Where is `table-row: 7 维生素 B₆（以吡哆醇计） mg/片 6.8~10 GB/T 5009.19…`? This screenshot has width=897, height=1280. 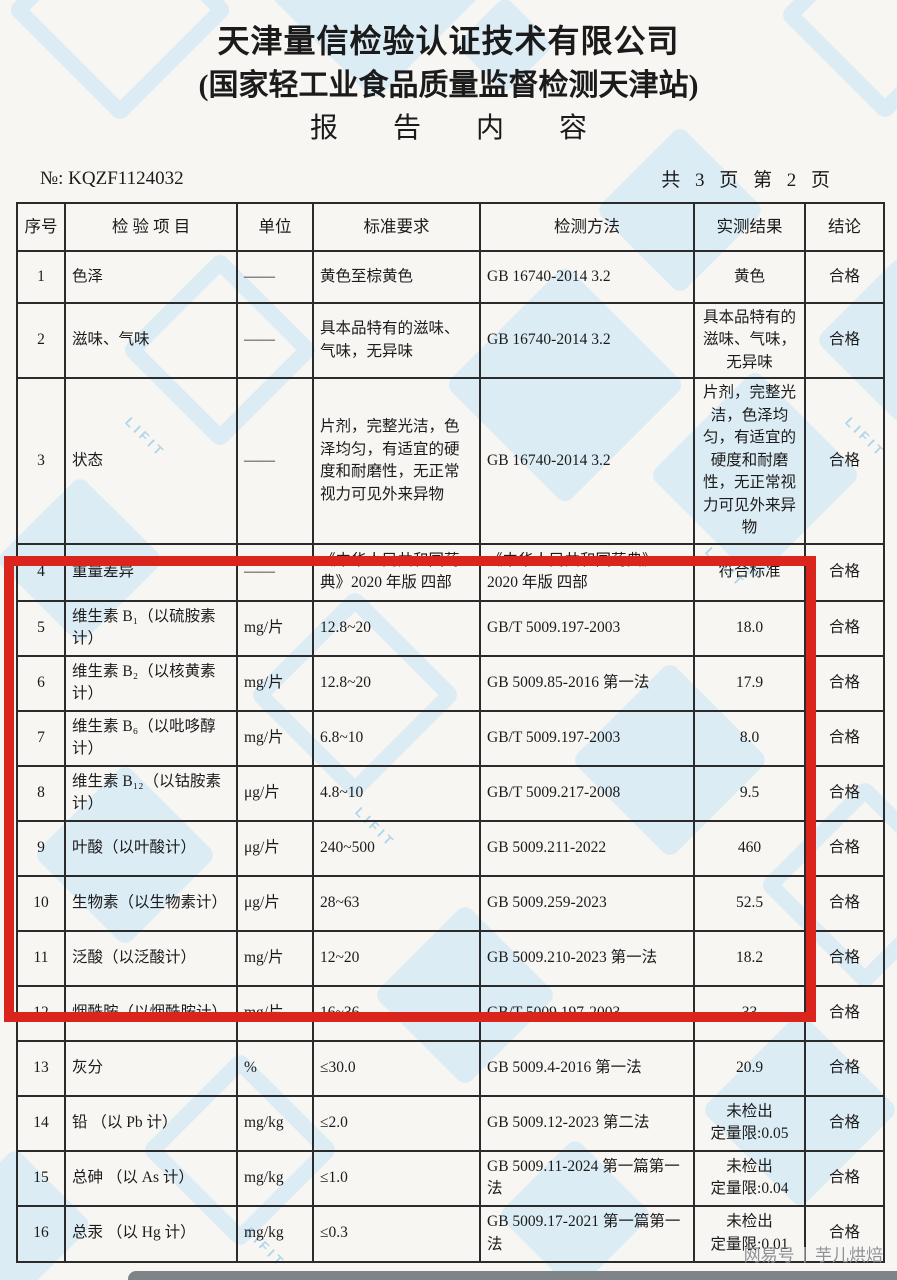 table-row: 7 维生素 B₆（以吡哆醇计） mg/片 6.8~10 GB/T 5009.19… is located at coordinates (450, 738).